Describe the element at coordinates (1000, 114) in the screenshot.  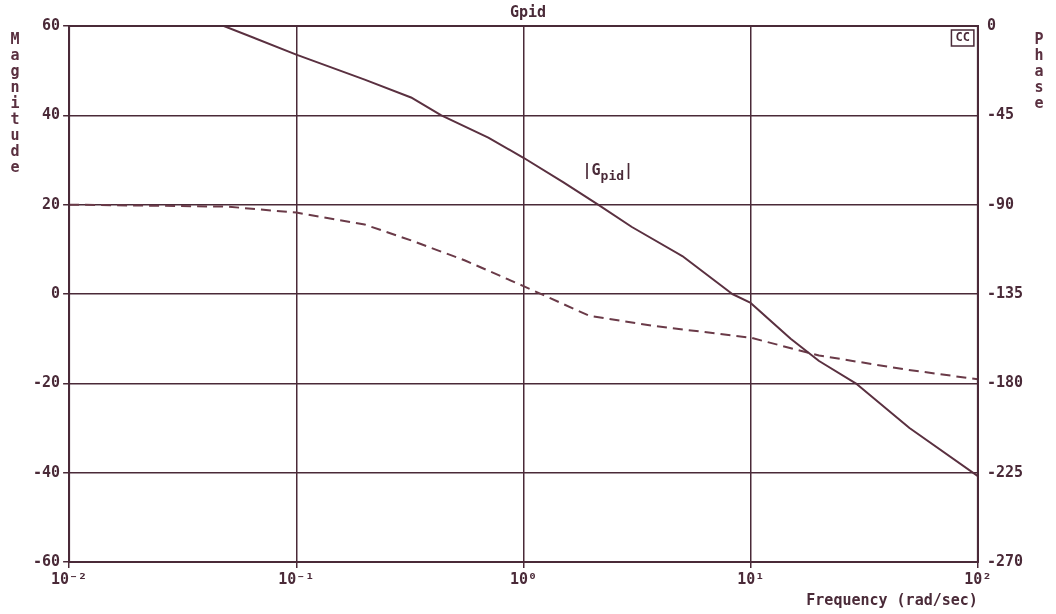
I see `y2-tick-label: -45` at that location.